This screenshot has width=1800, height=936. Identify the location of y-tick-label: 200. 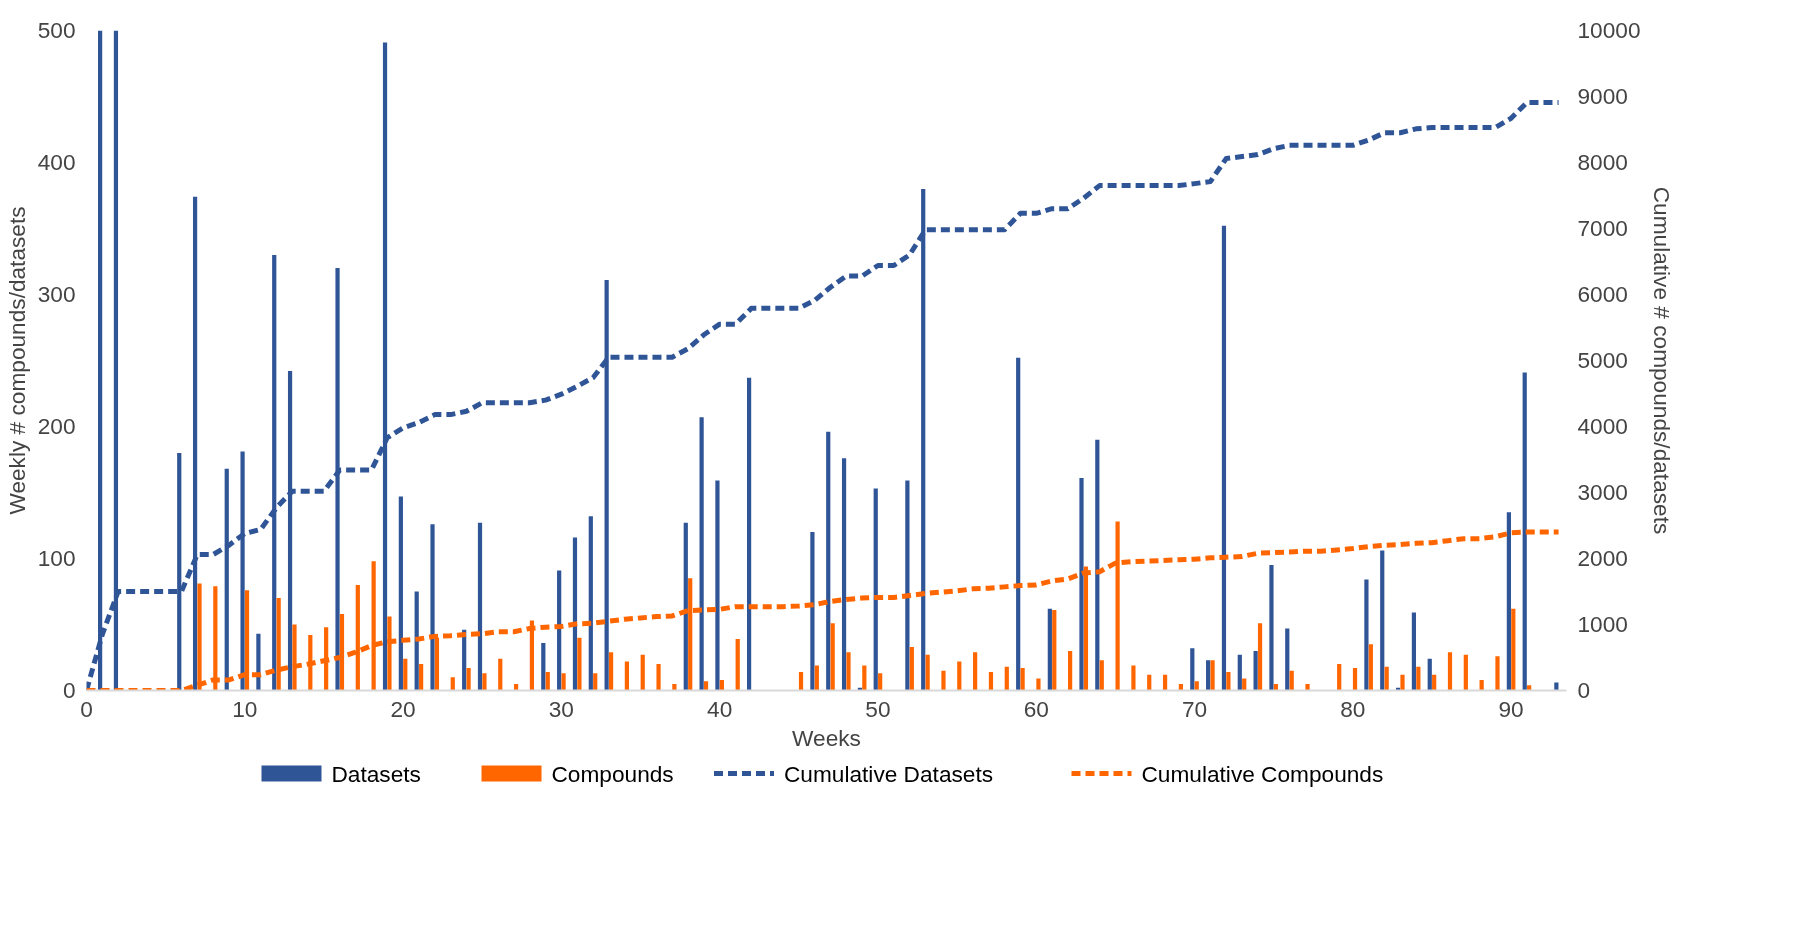
(56, 426).